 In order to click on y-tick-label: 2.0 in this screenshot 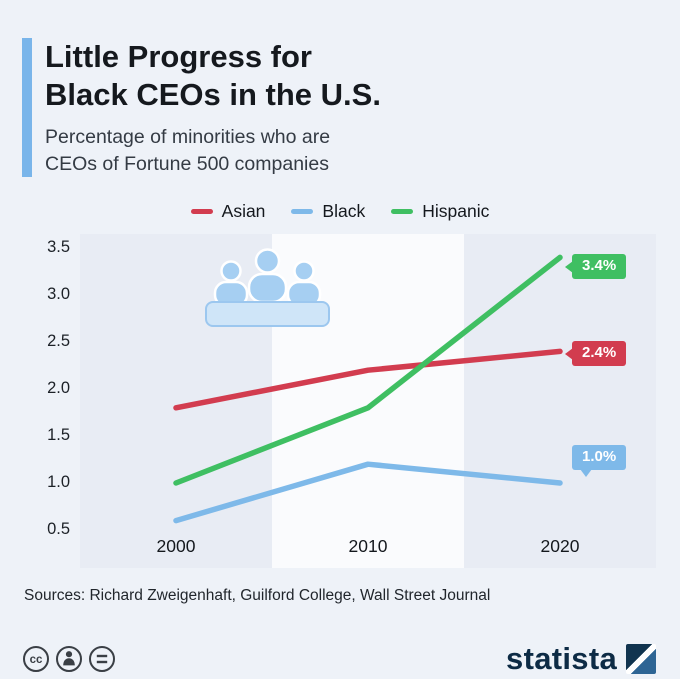, I will do `click(58, 388)`.